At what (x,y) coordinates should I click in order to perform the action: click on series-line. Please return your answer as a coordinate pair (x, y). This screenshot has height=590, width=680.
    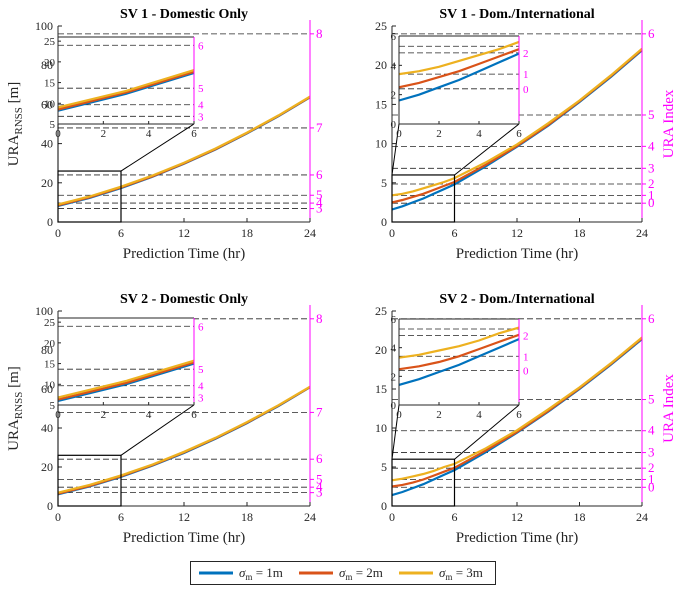
    Looking at the image, I should click on (184, 439).